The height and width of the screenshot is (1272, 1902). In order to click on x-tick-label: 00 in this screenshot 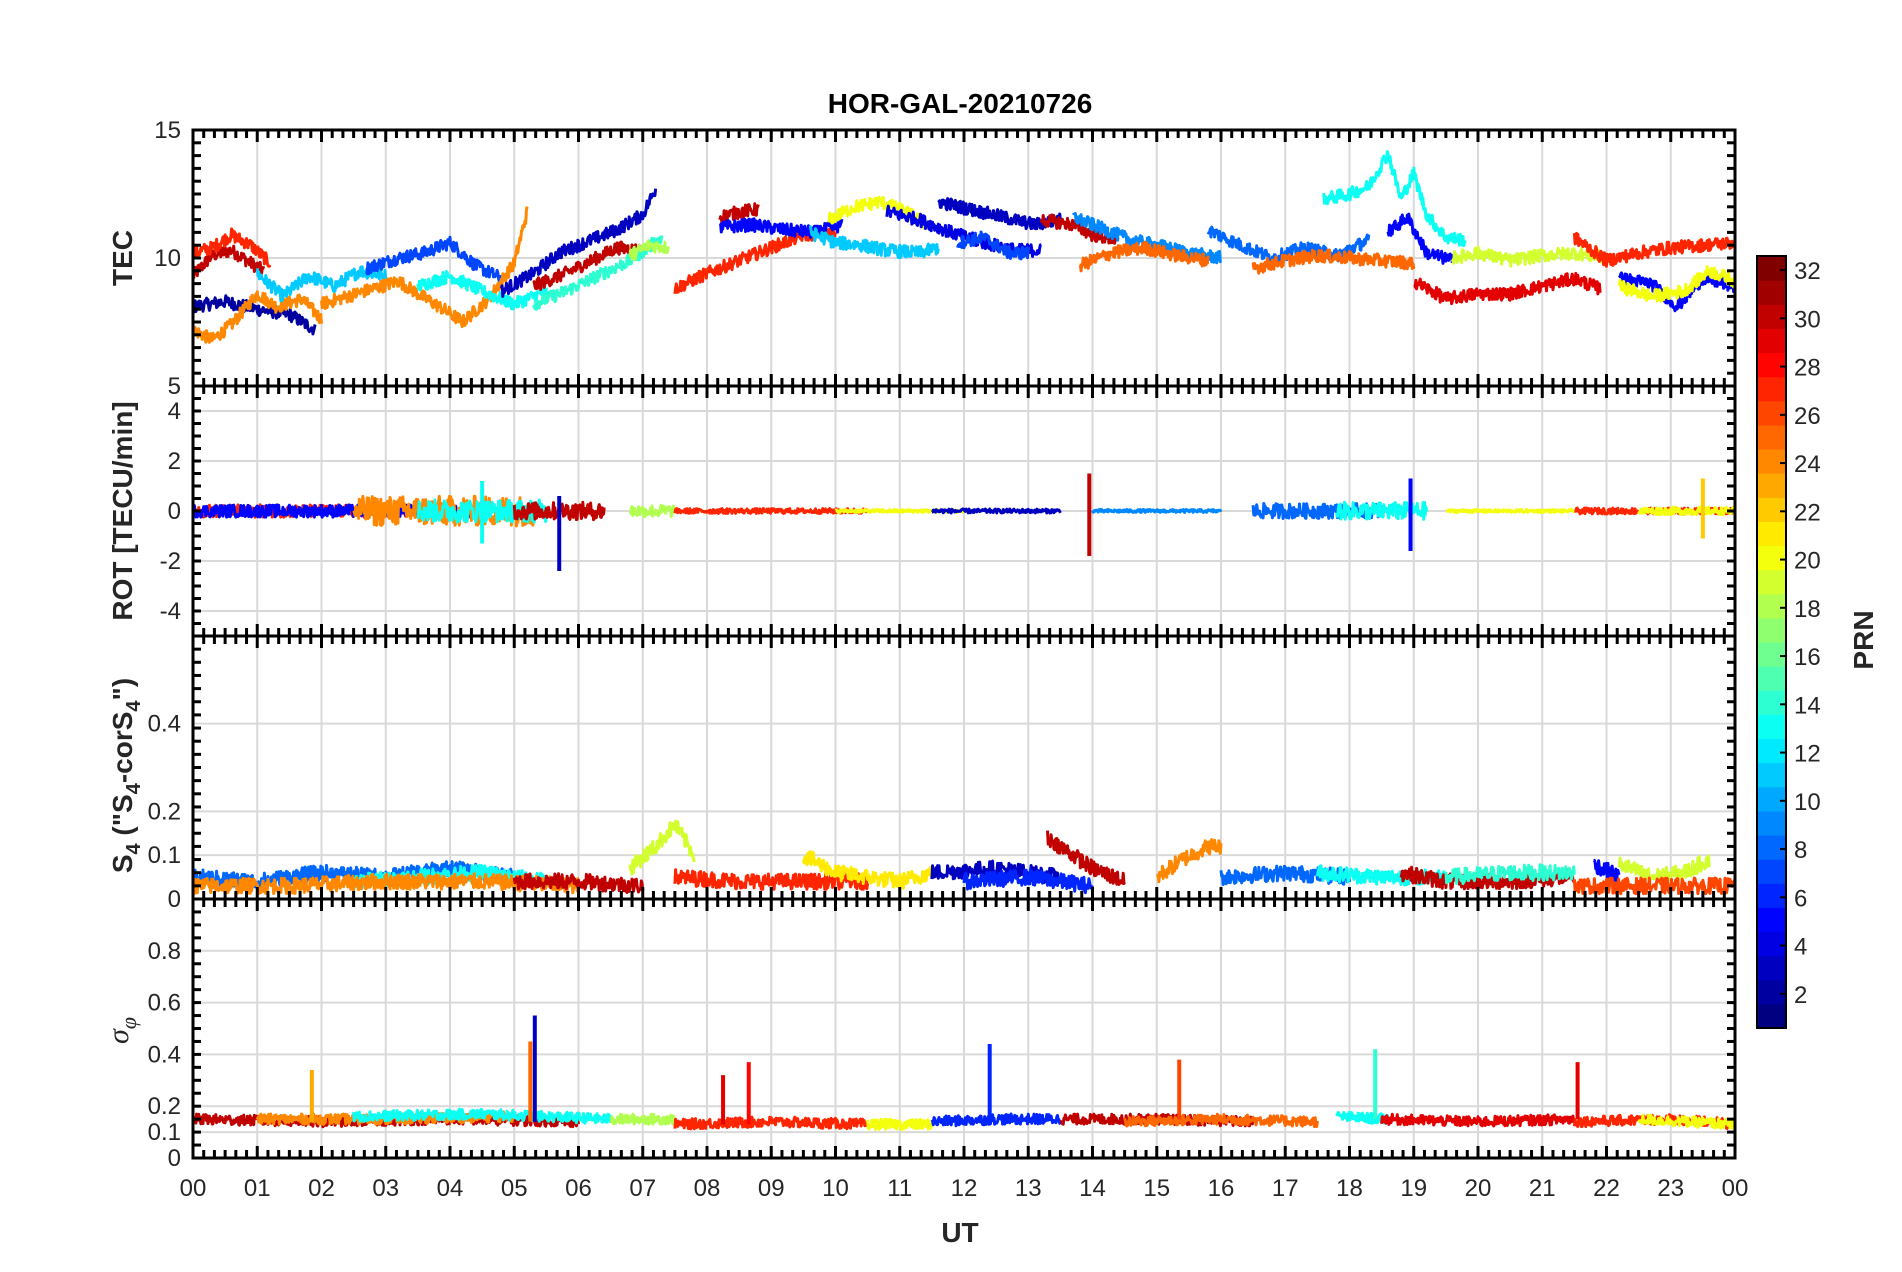, I will do `click(193, 1188)`.